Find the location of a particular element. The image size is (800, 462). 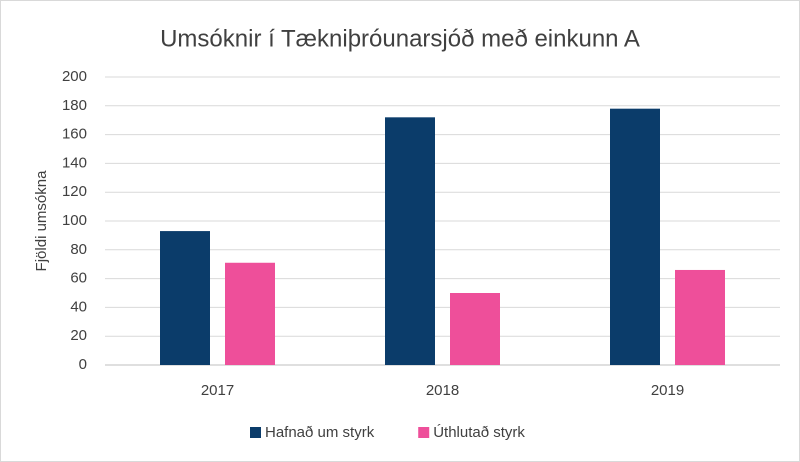

x-tick-label: 2018 is located at coordinates (442, 390).